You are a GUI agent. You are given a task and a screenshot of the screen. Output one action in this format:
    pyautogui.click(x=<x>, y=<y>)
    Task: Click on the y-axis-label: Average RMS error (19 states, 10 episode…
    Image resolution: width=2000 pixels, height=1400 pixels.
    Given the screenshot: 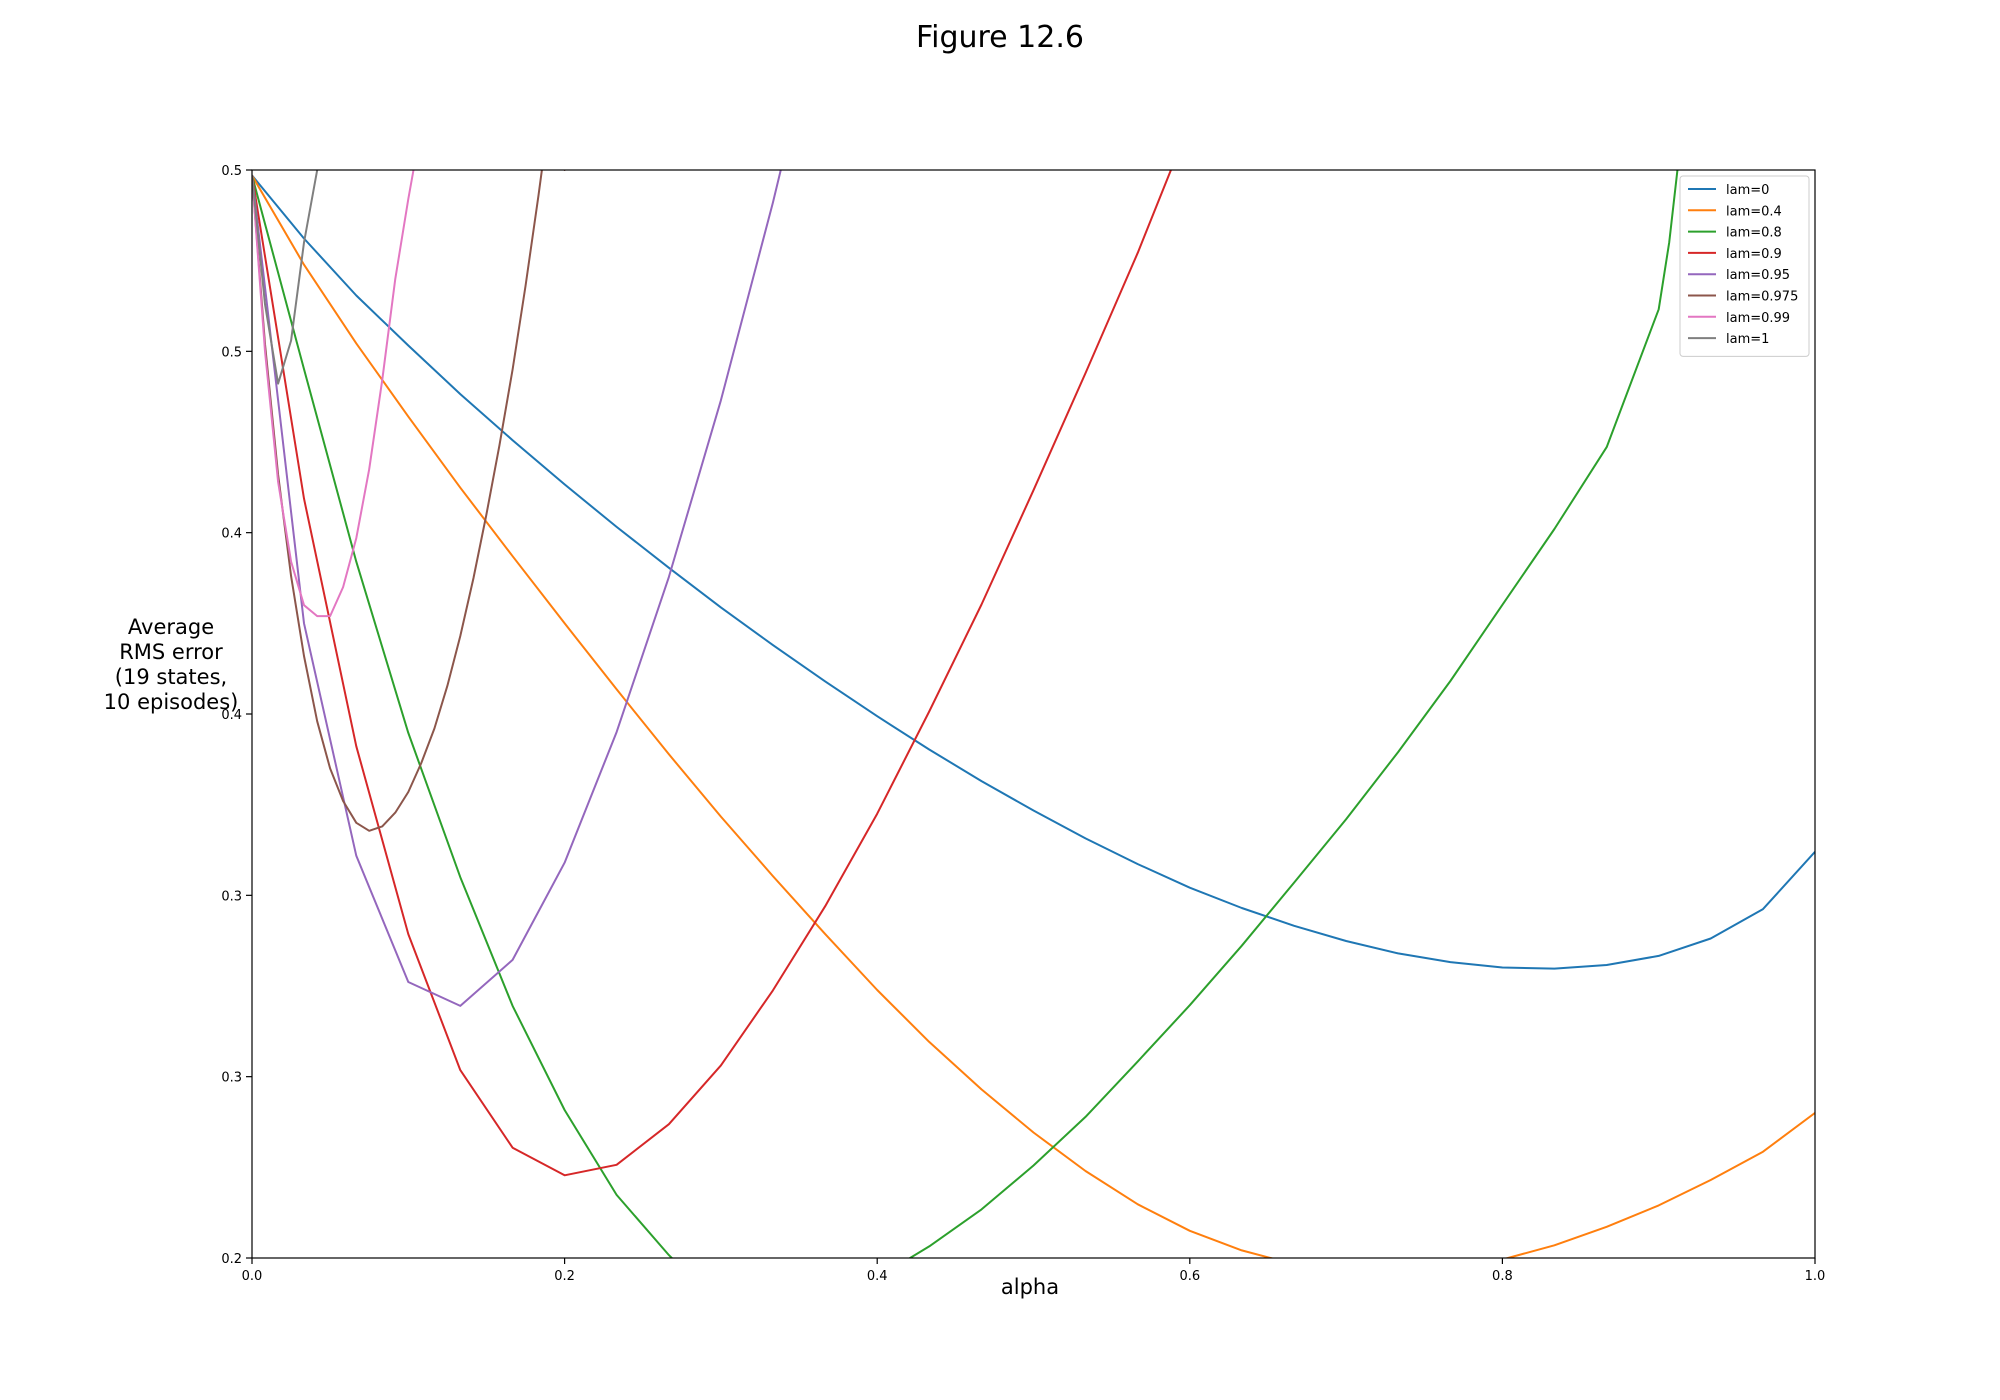 What is the action you would take?
    pyautogui.click(x=171, y=665)
    